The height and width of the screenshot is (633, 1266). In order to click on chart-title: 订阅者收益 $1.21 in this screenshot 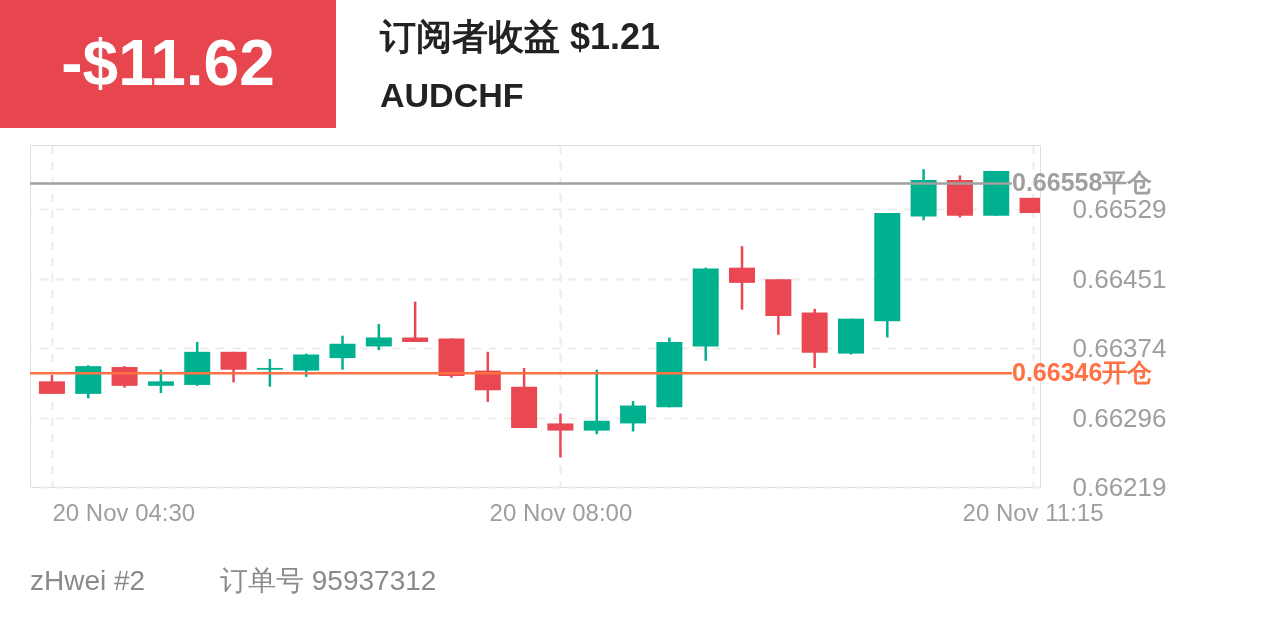, I will do `click(520, 36)`.